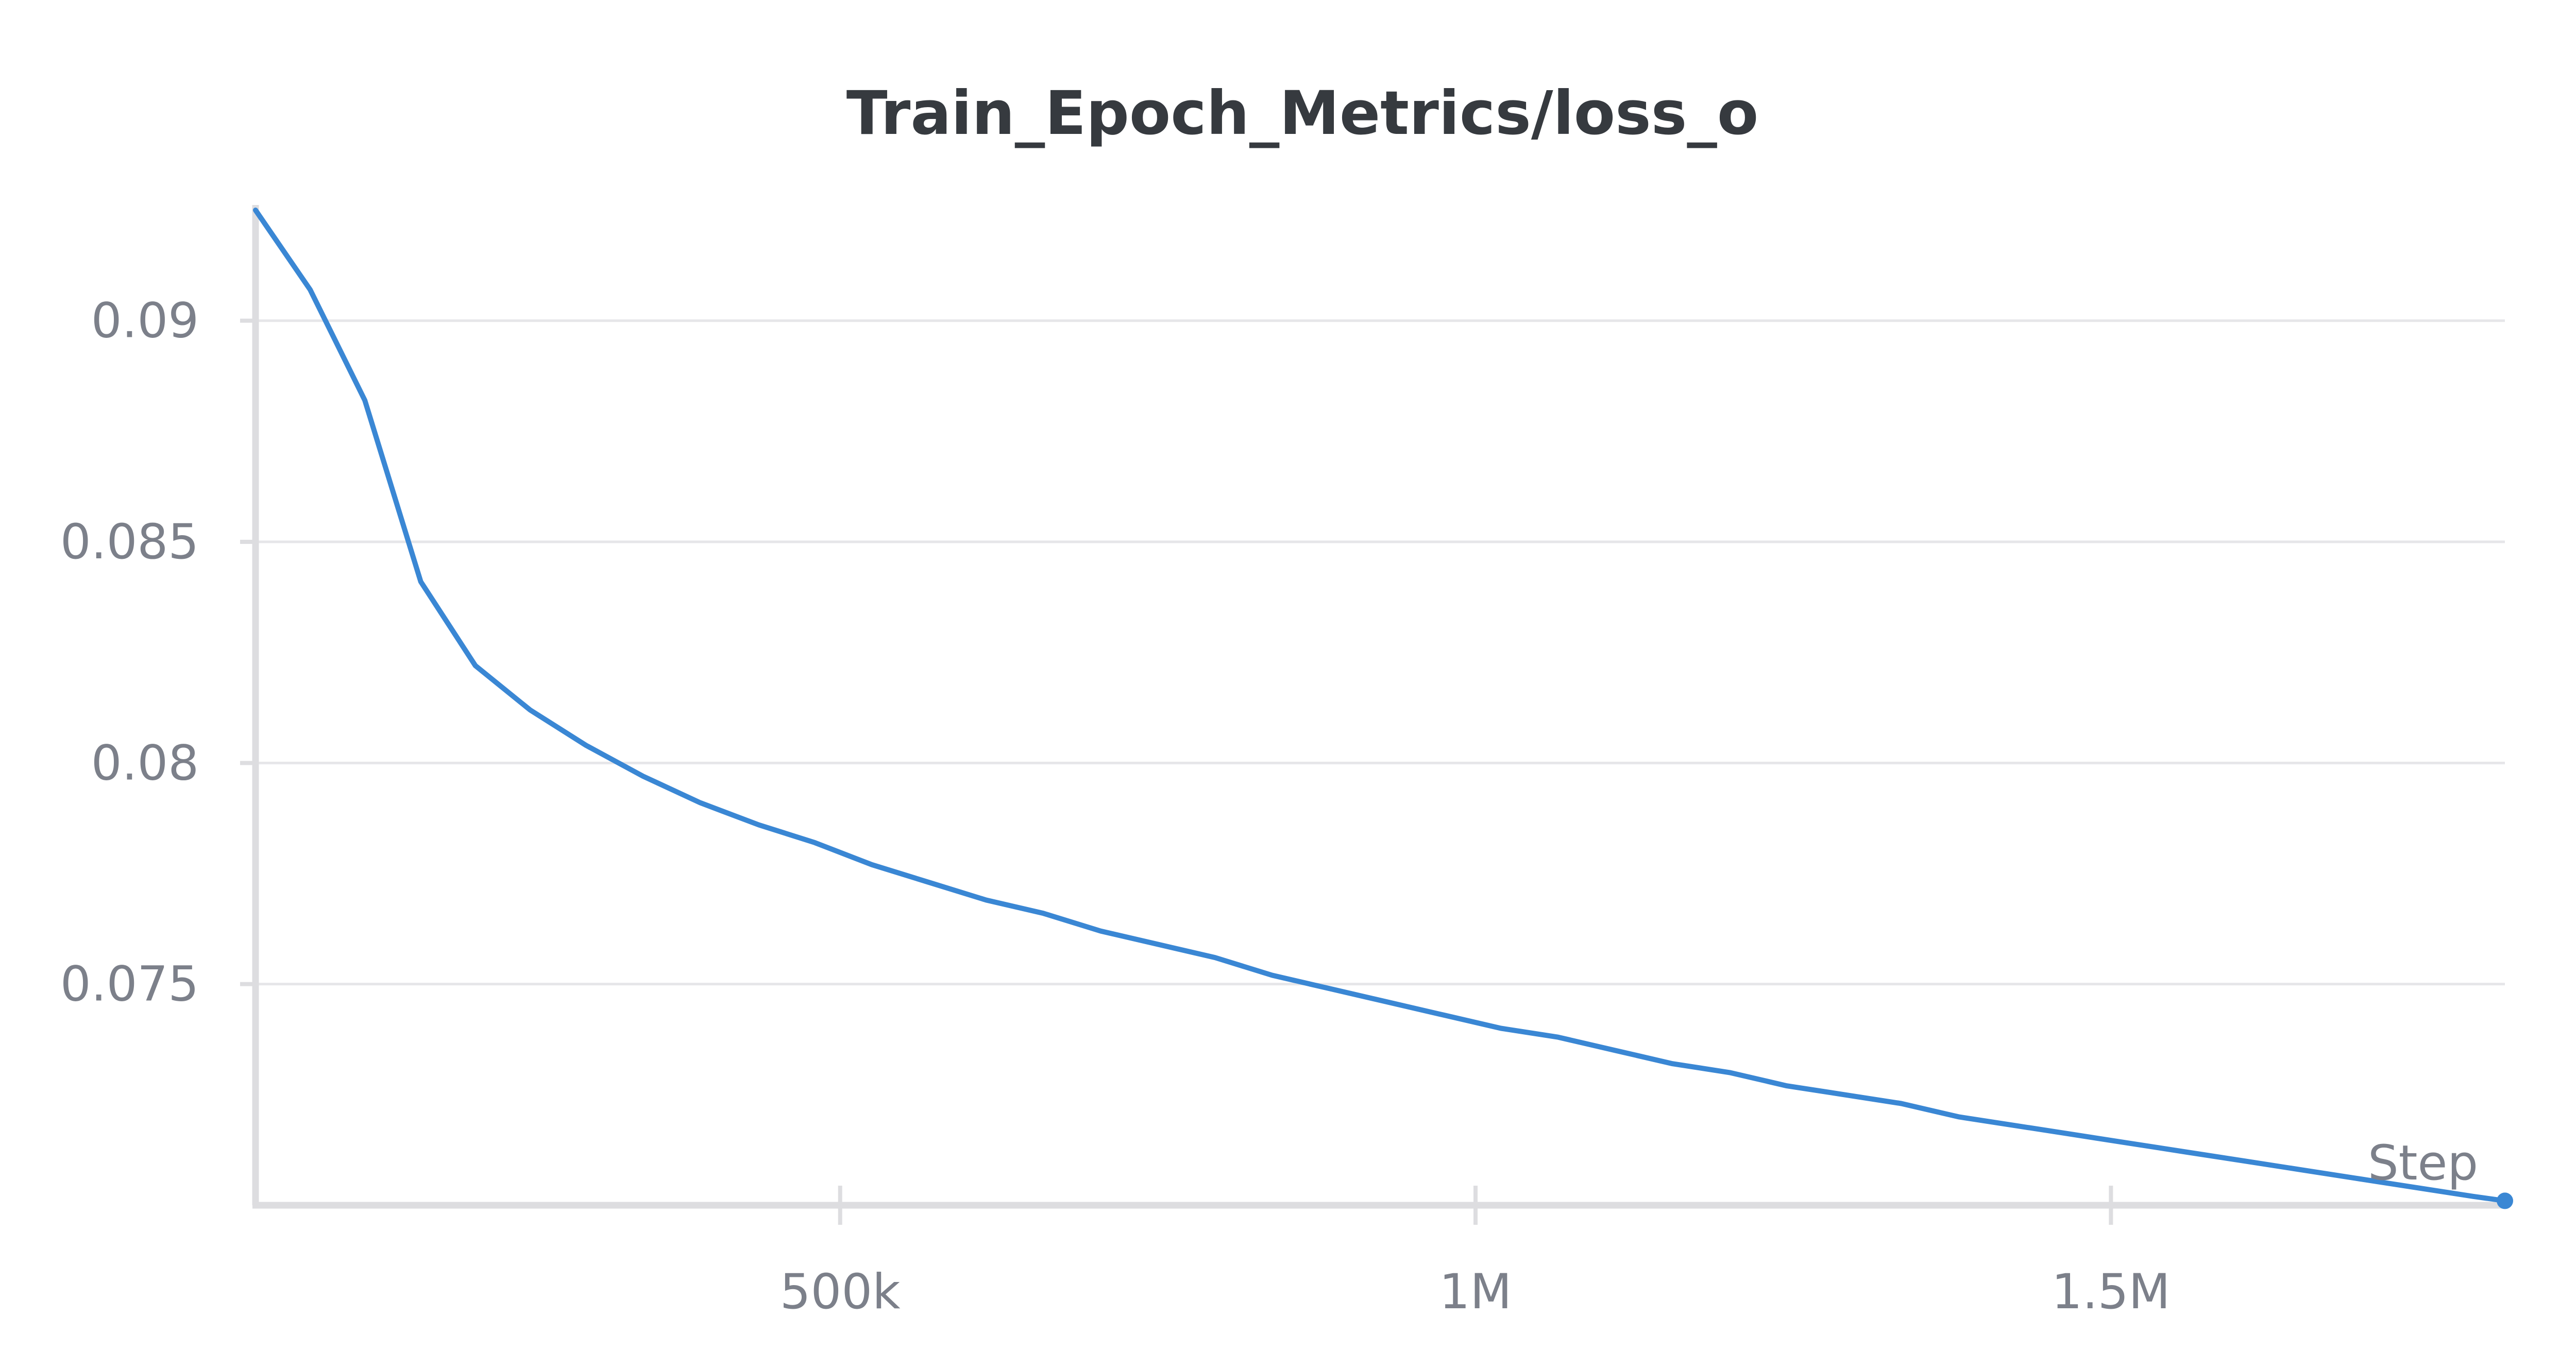 This screenshot has width=2576, height=1368. Describe the element at coordinates (145, 321) in the screenshot. I see `y-tick-label: 0.09` at that location.